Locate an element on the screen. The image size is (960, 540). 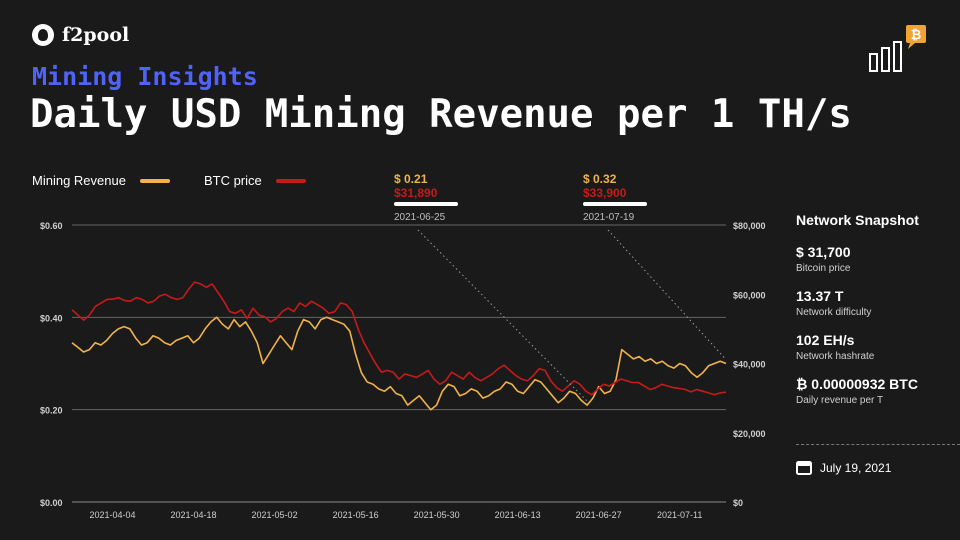
annotation-date: 2021-07-19 is located at coordinates (609, 217).